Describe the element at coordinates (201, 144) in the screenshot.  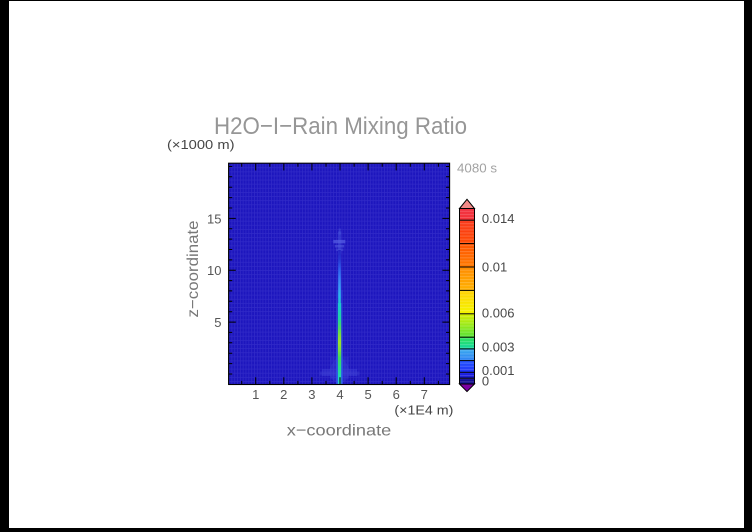
I see `svg-text: (×1000 m)` at that location.